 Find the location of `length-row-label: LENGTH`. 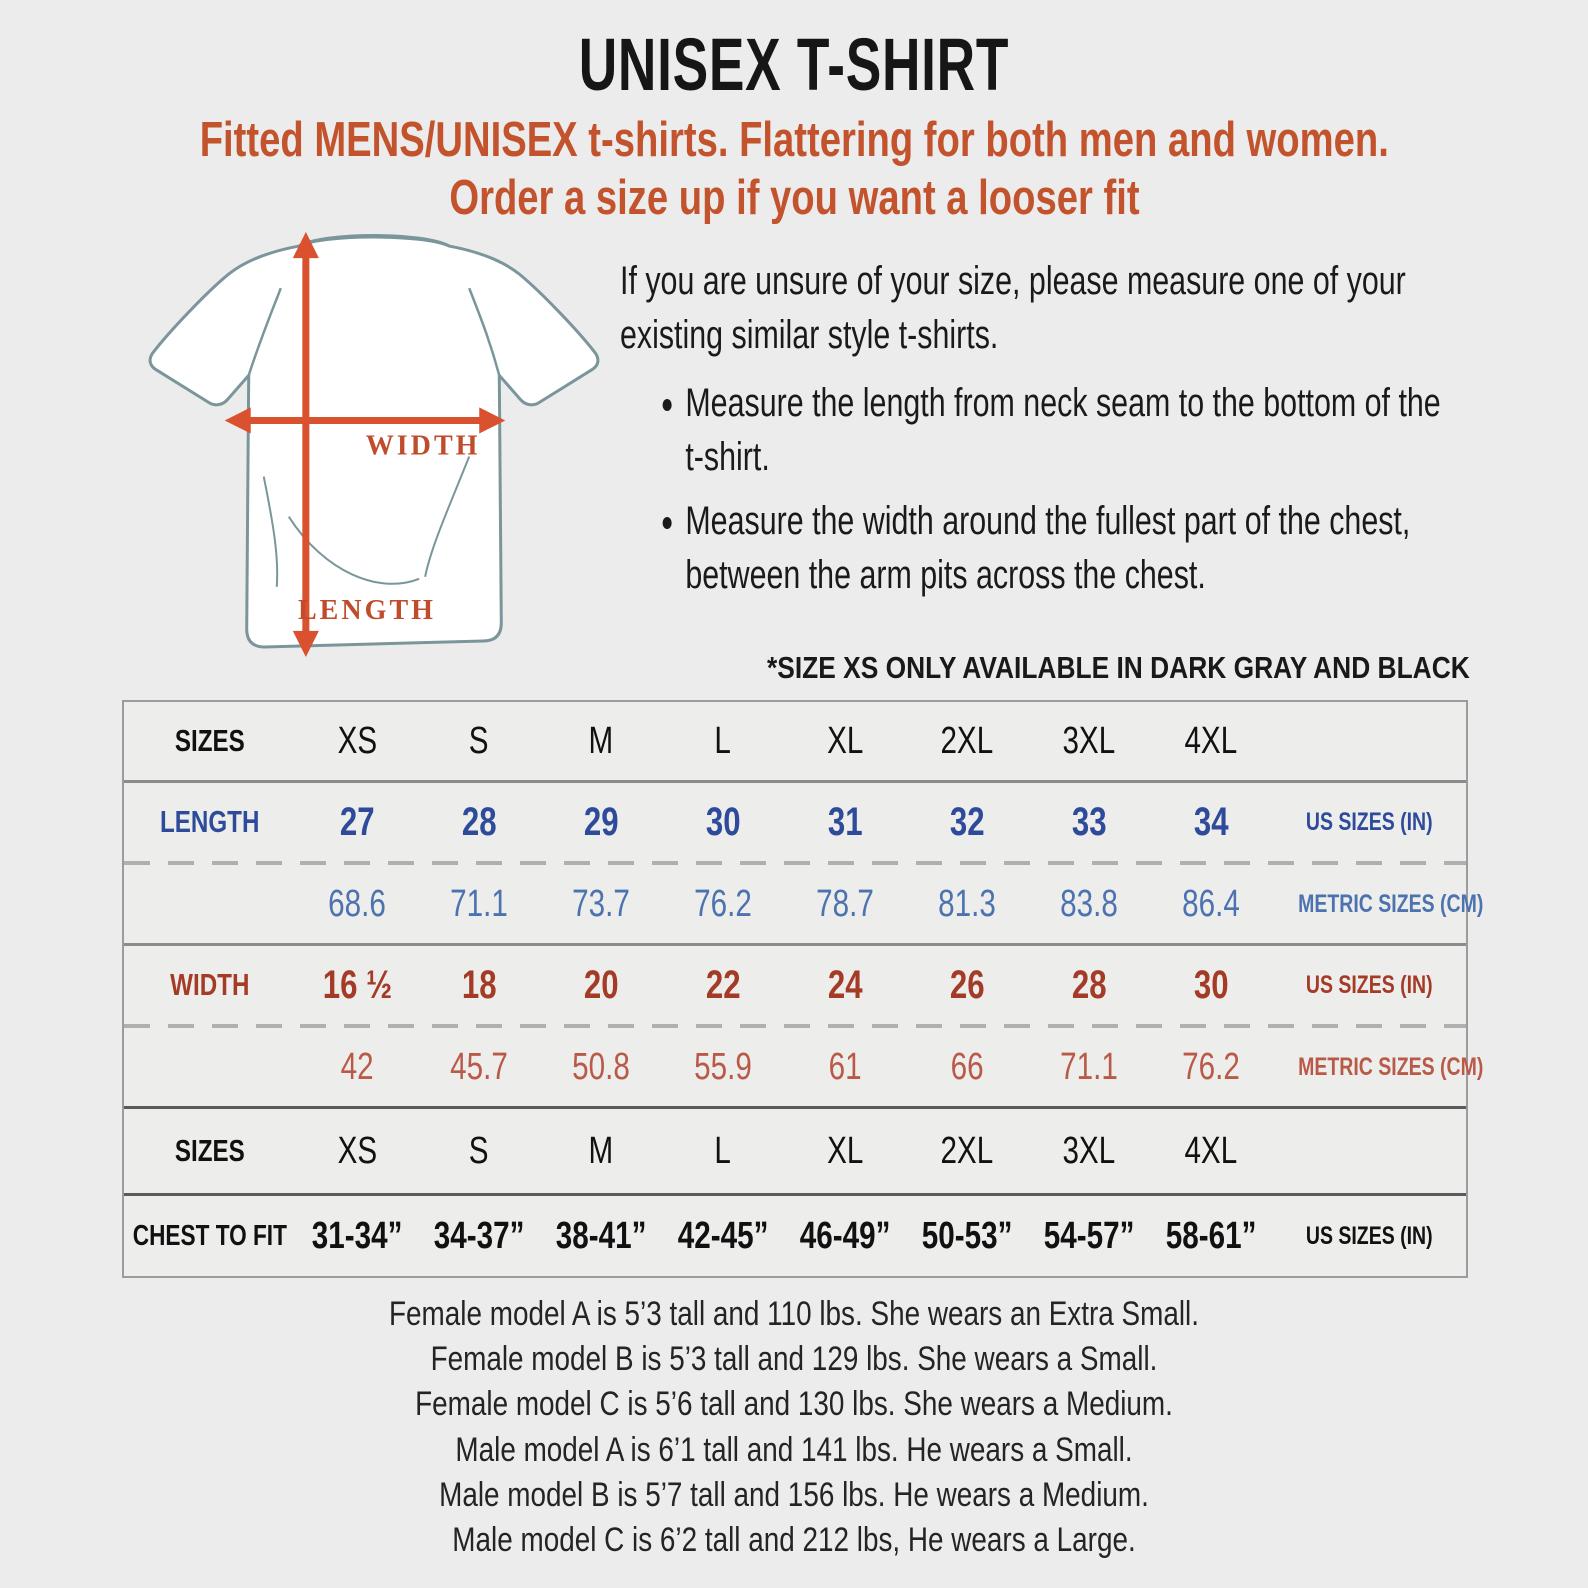

length-row-label: LENGTH is located at coordinates (210, 821).